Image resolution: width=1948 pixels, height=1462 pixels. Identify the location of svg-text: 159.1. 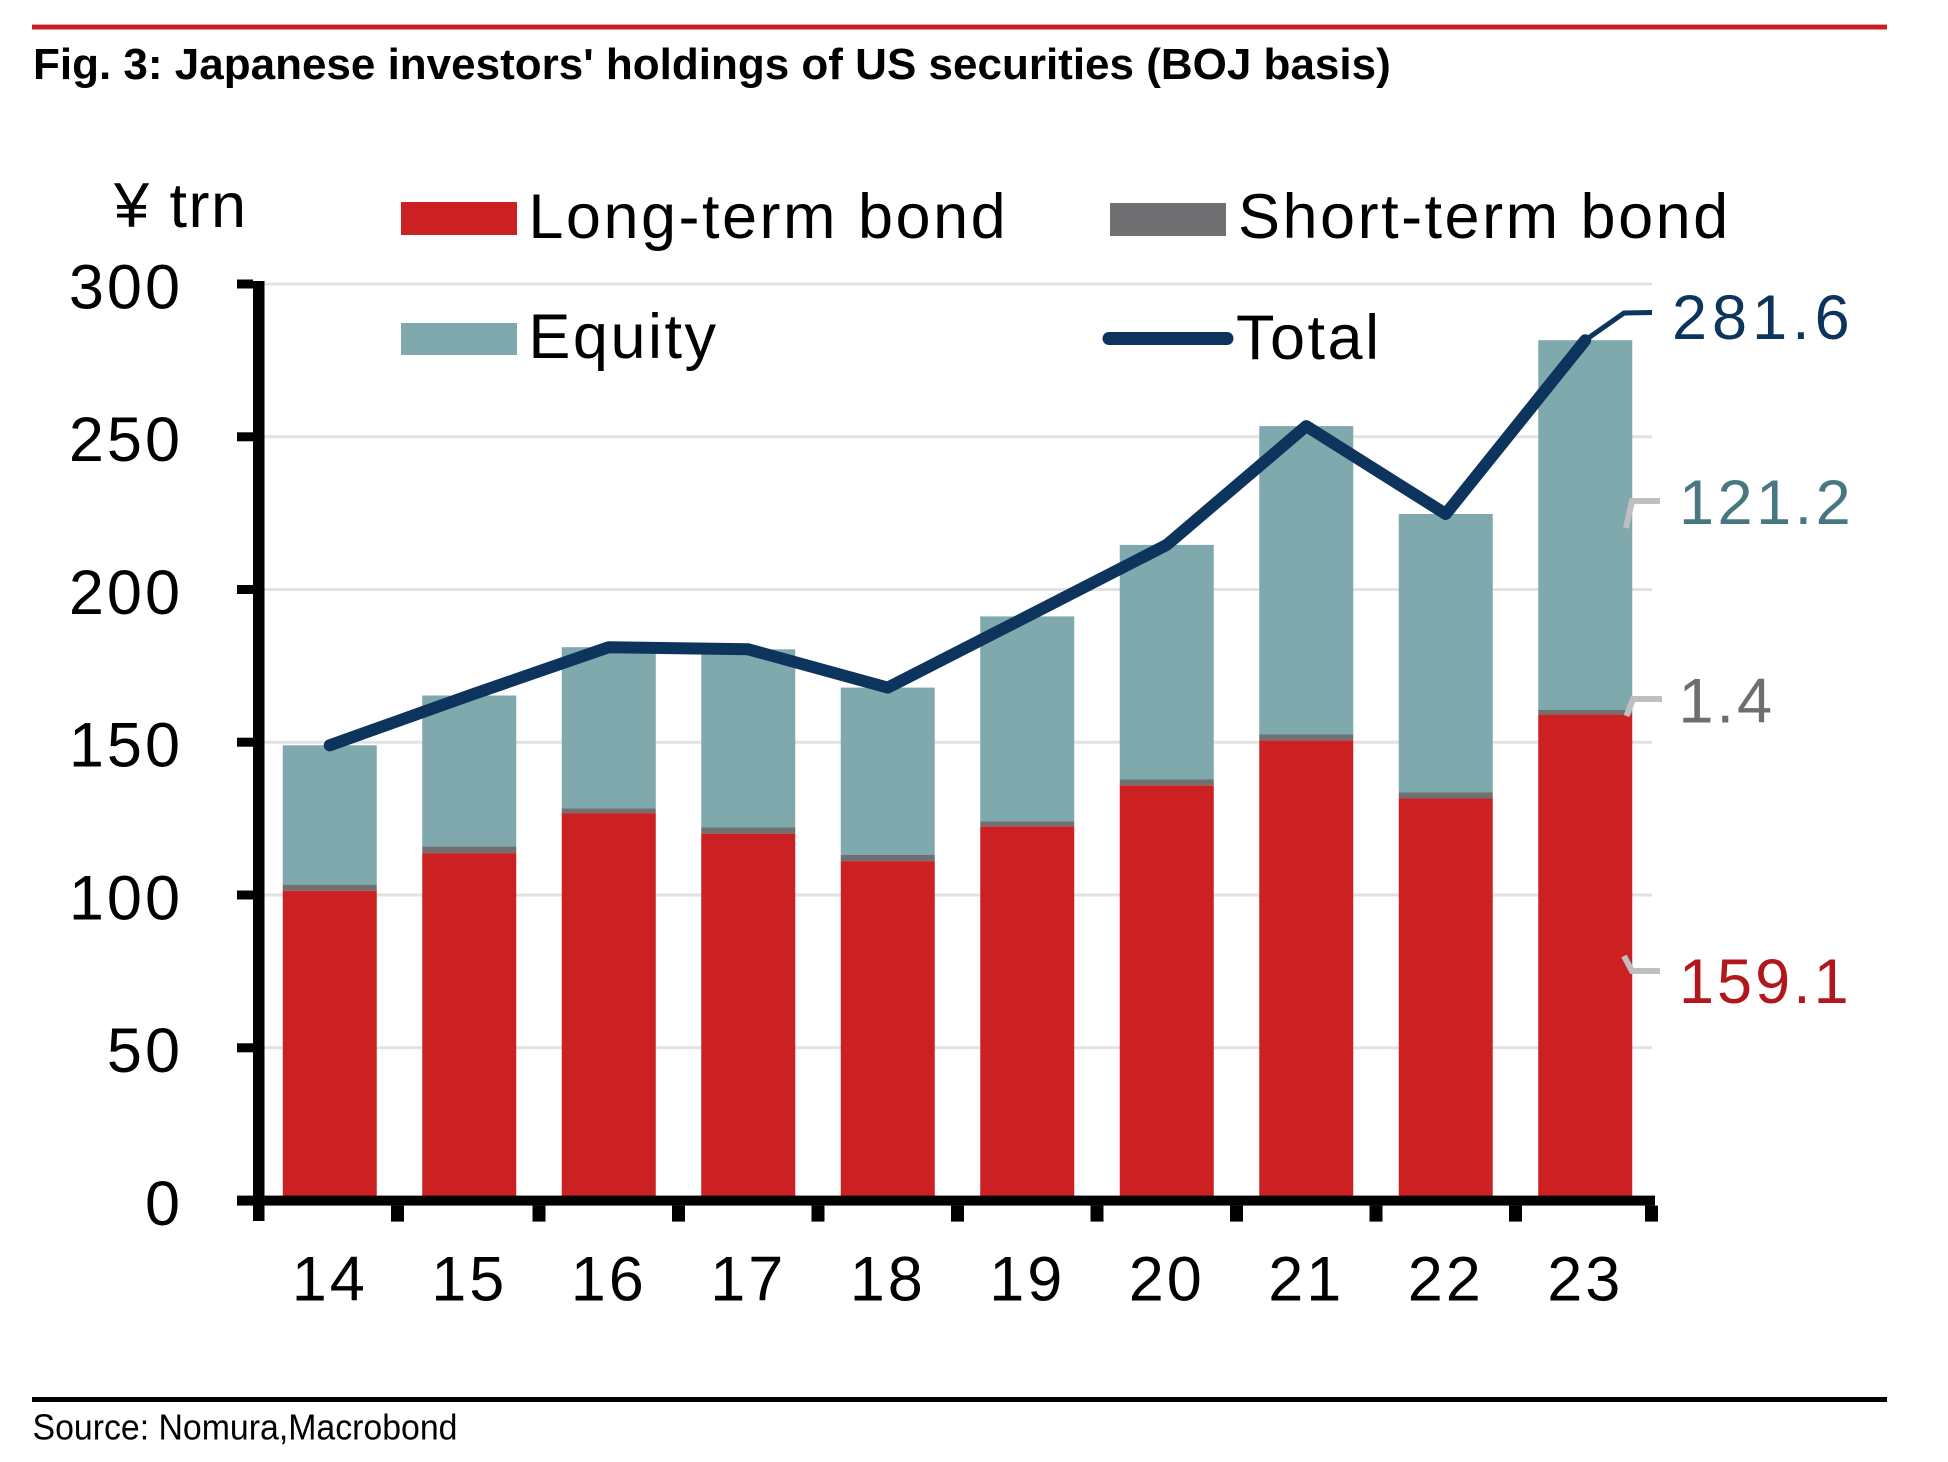
(1765, 982).